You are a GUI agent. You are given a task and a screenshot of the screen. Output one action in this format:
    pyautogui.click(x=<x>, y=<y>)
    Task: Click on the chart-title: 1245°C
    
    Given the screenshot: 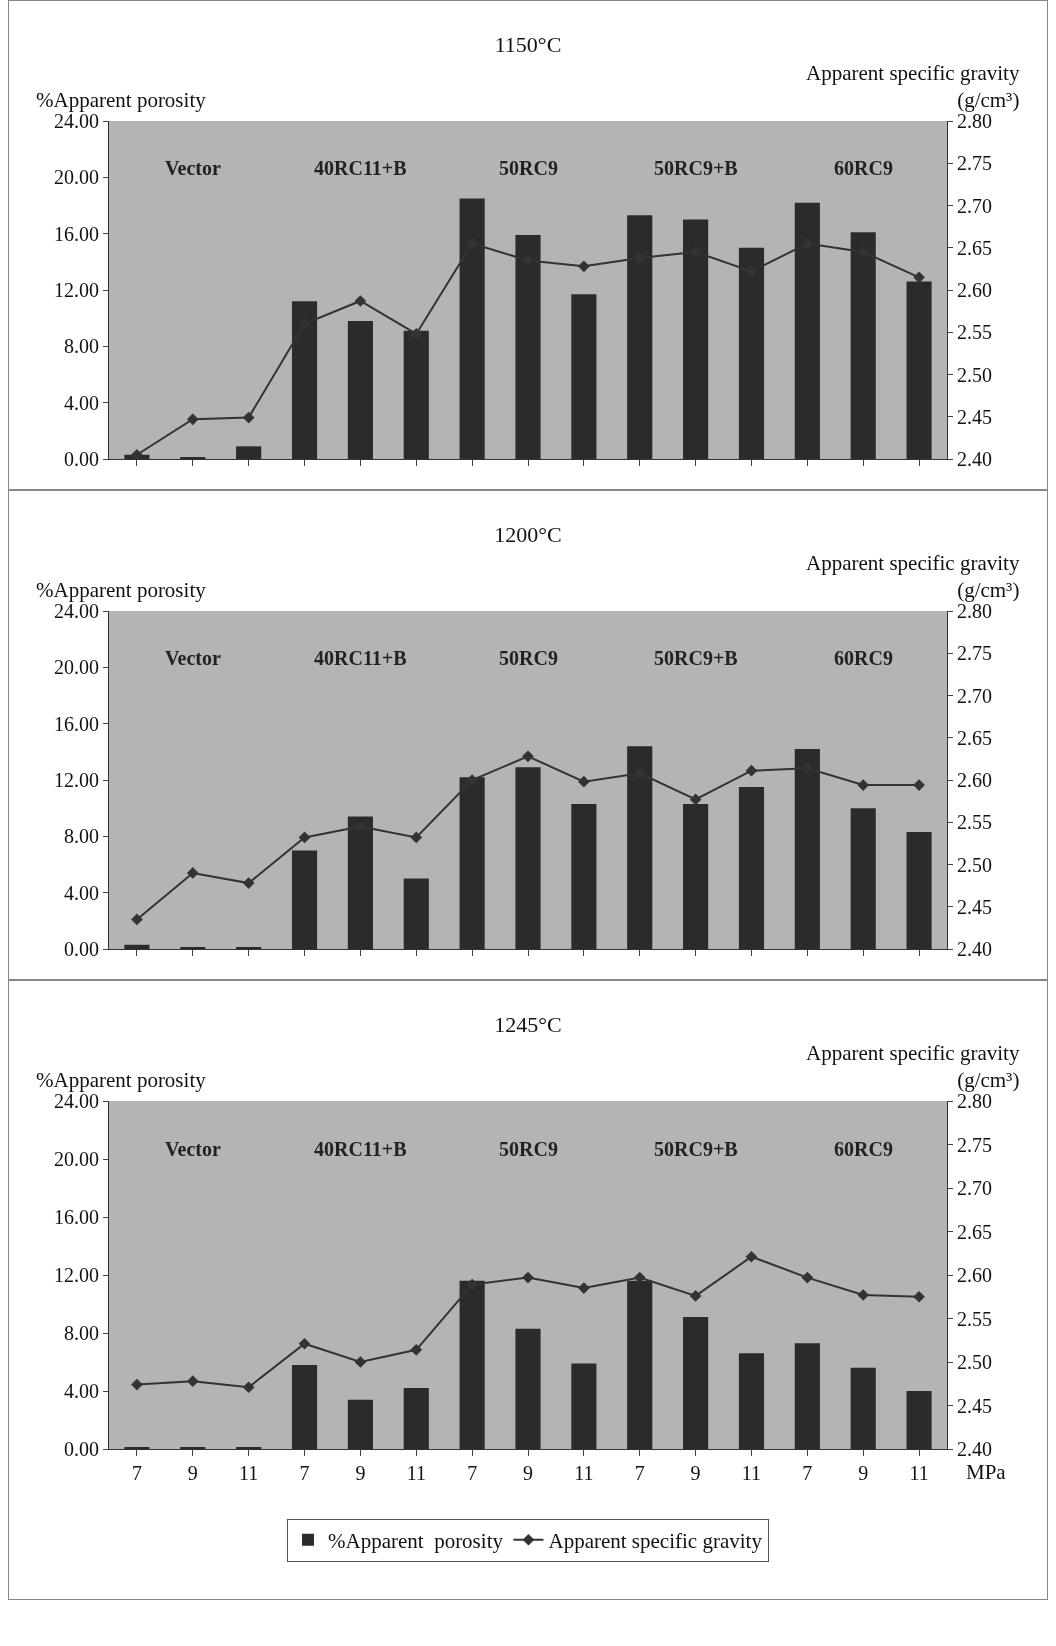 What is the action you would take?
    pyautogui.click(x=528, y=1025)
    